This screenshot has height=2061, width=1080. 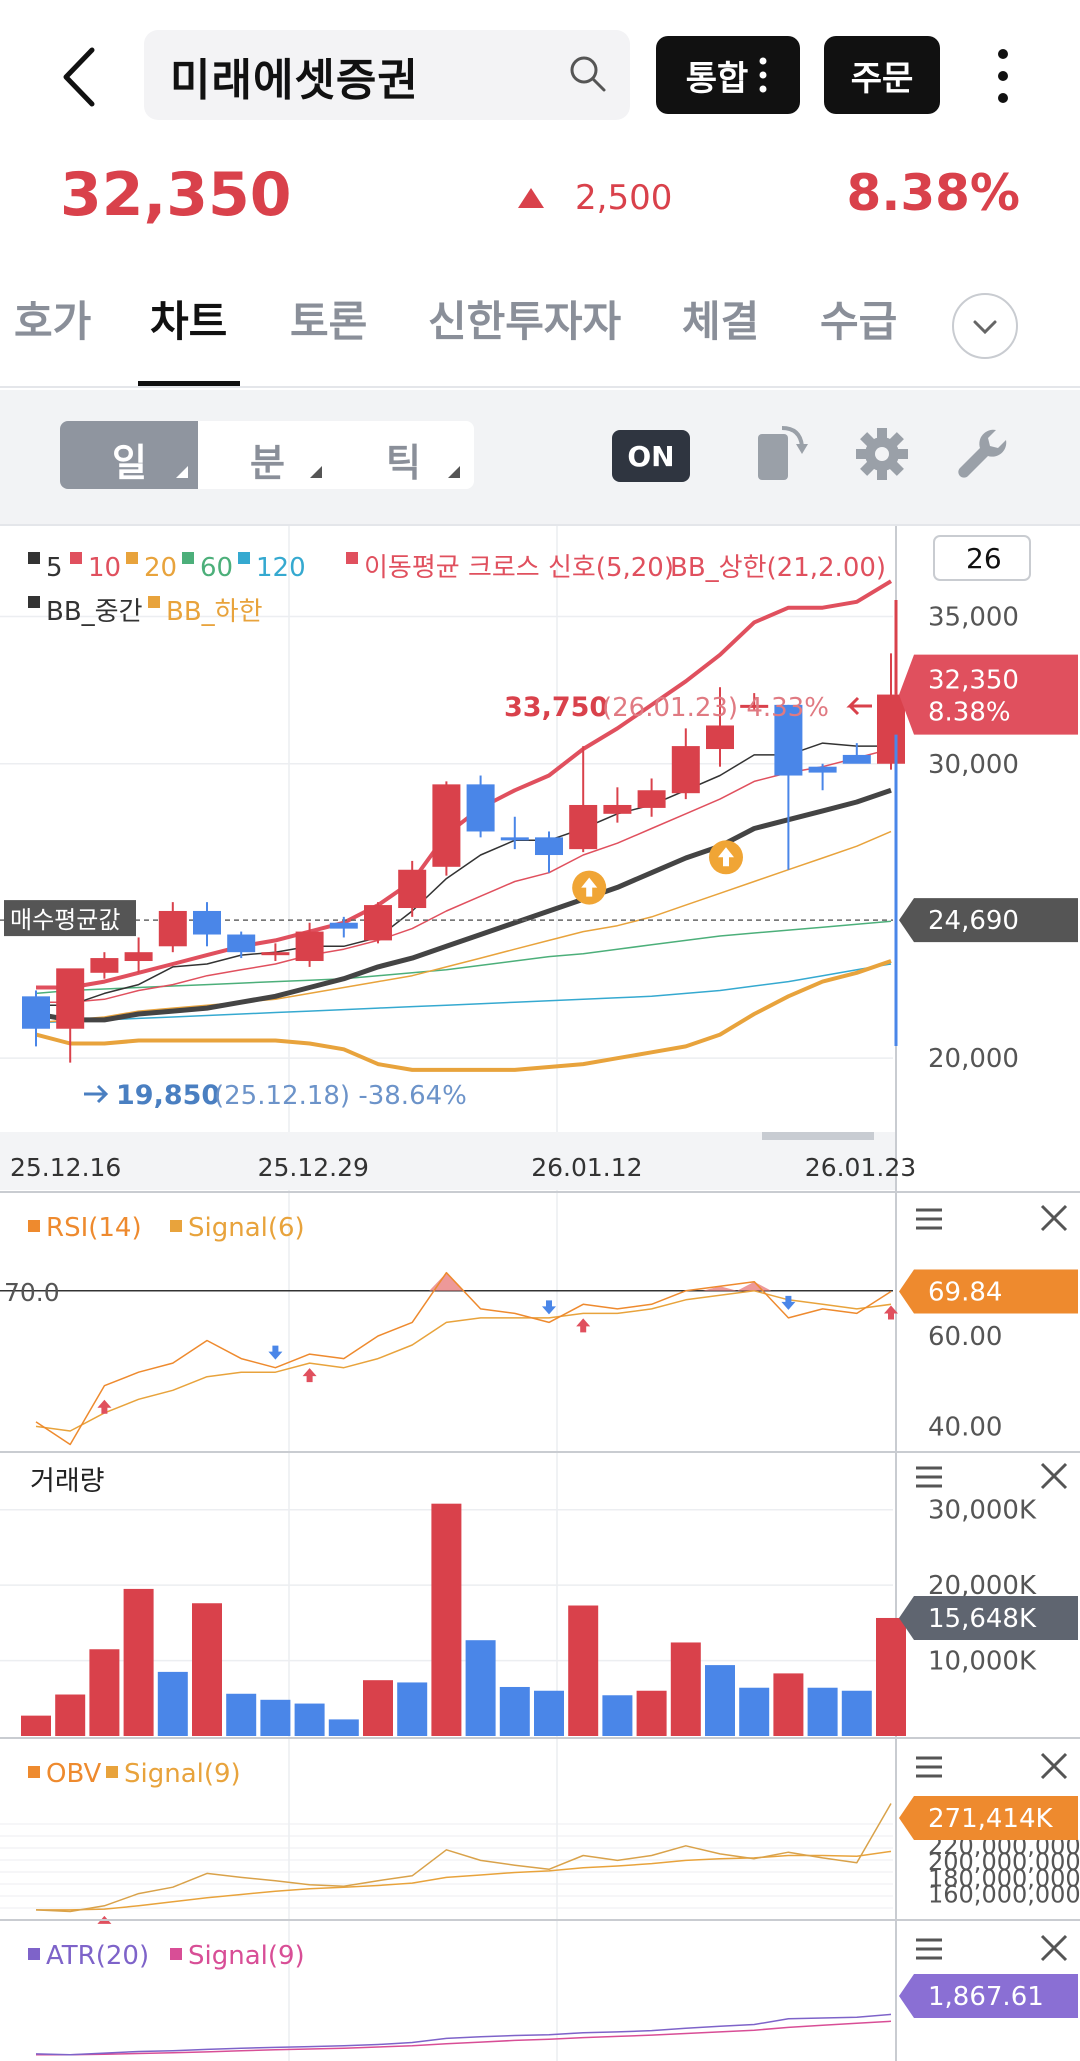 What do you see at coordinates (965, 1293) in the screenshot?
I see `rsi-current-tag: 69.84` at bounding box center [965, 1293].